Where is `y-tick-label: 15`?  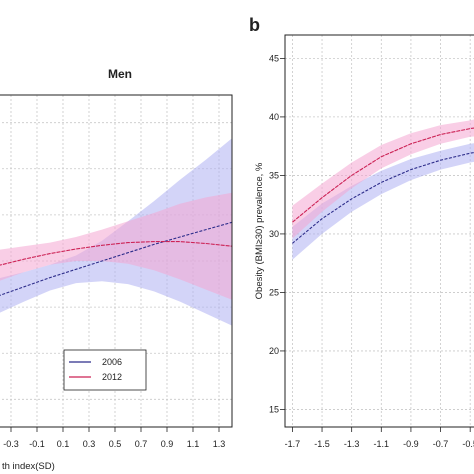 y-tick-label: 15 is located at coordinates (274, 409).